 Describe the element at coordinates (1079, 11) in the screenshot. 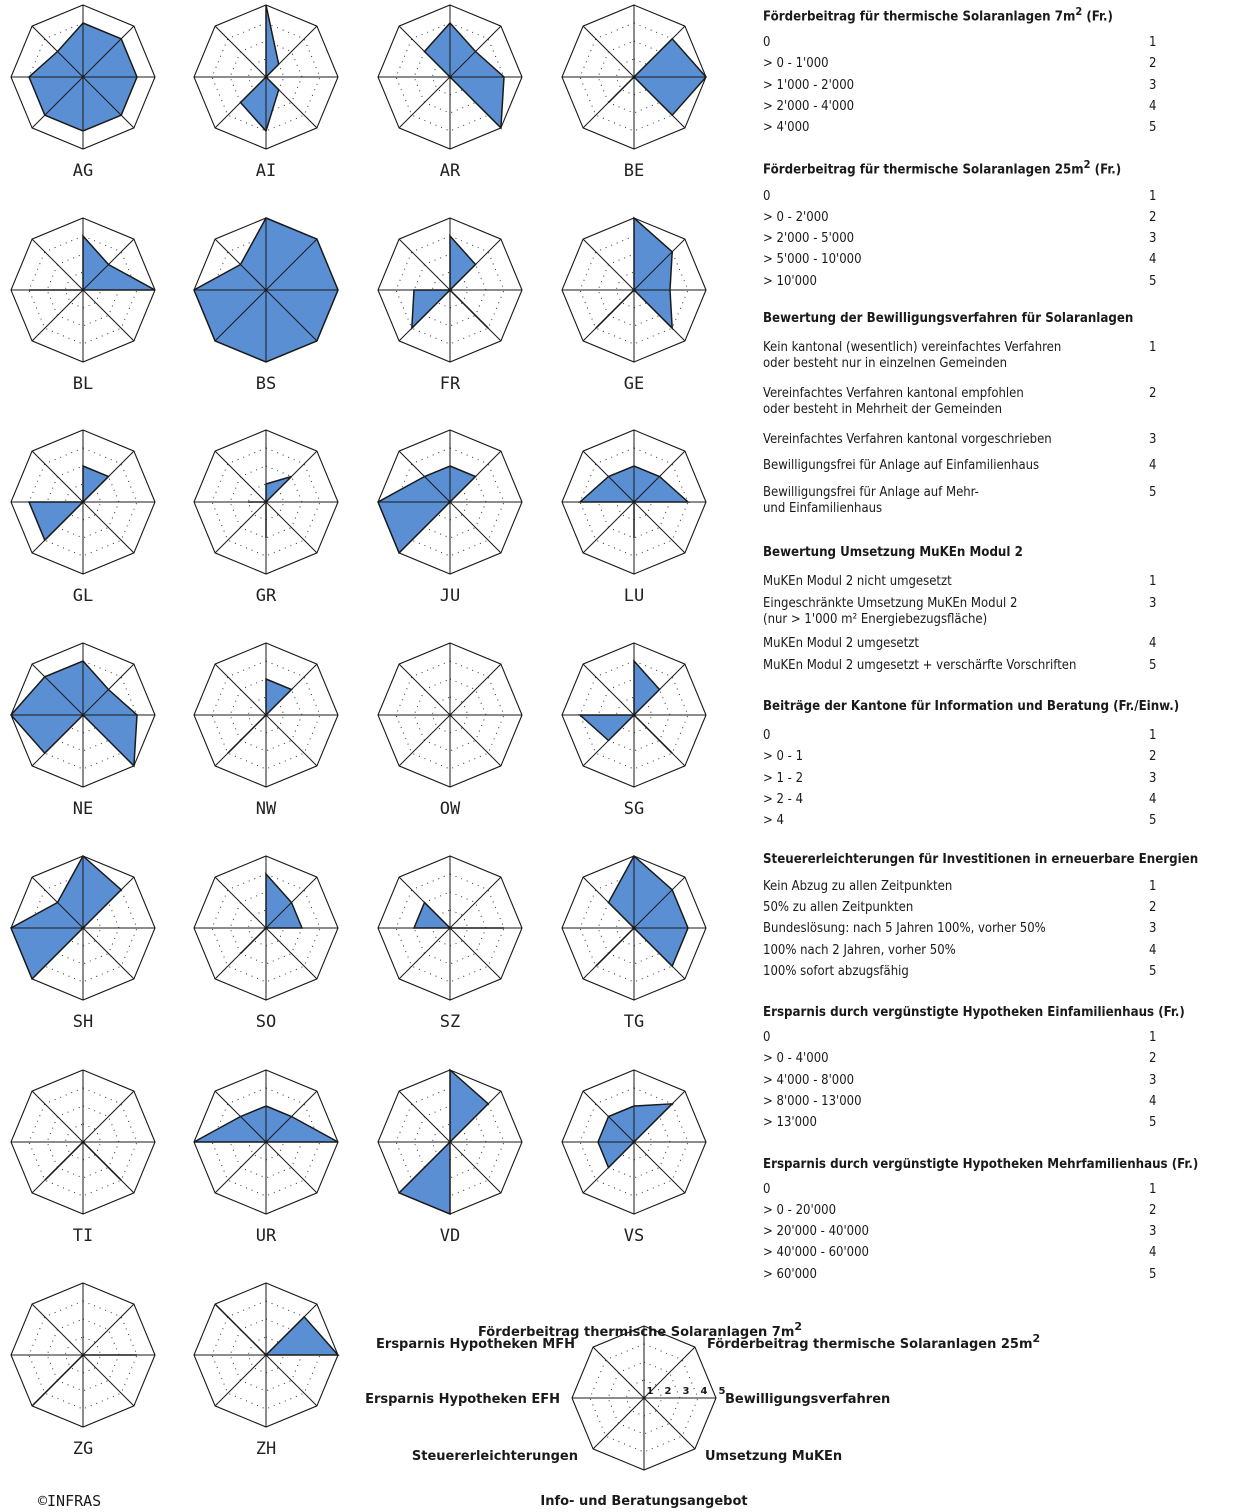

I see `legend-title-sup: 2` at that location.